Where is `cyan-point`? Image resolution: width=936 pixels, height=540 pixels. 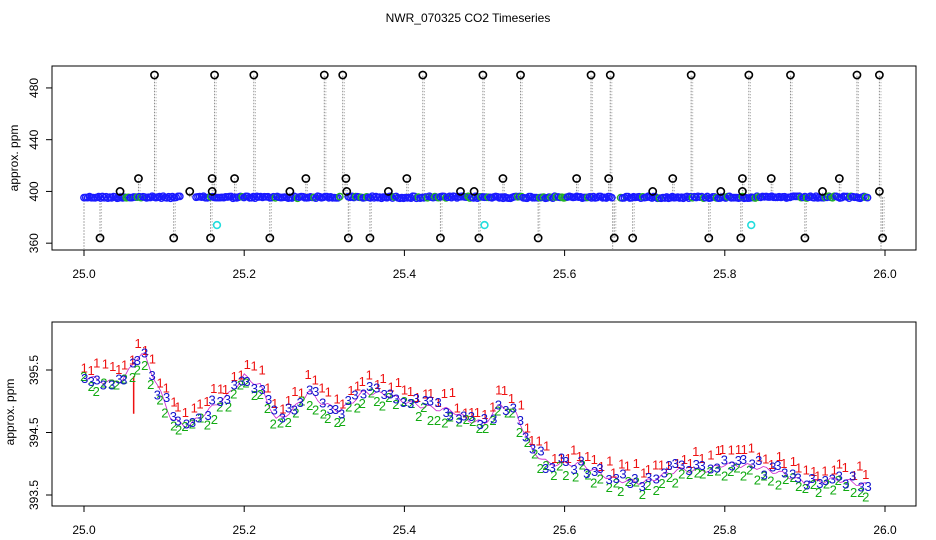 cyan-point is located at coordinates (484, 225).